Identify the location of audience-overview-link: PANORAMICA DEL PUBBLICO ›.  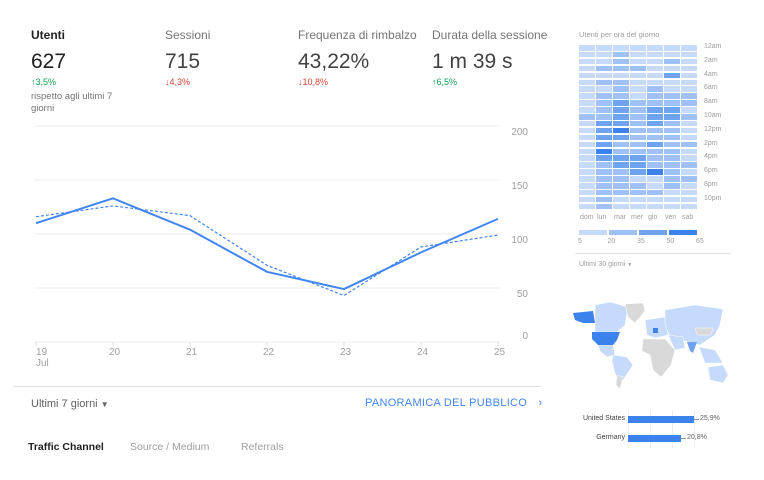
(454, 403).